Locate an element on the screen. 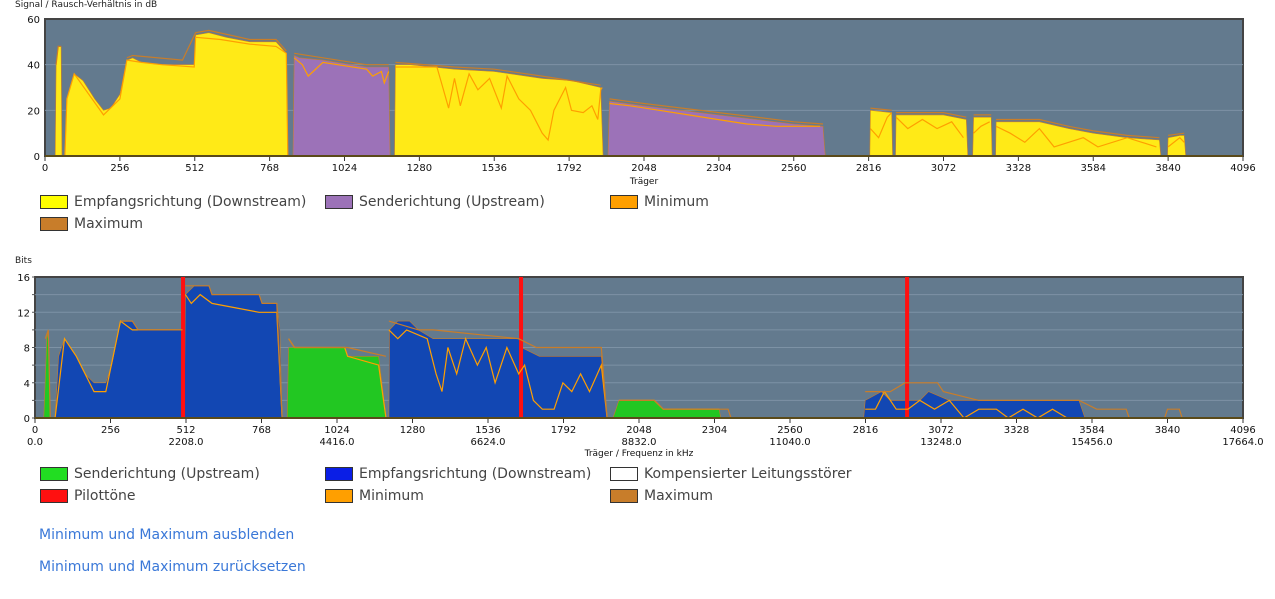  legend-bits-upstream: Senderichtung (Upstream) is located at coordinates (150, 474).